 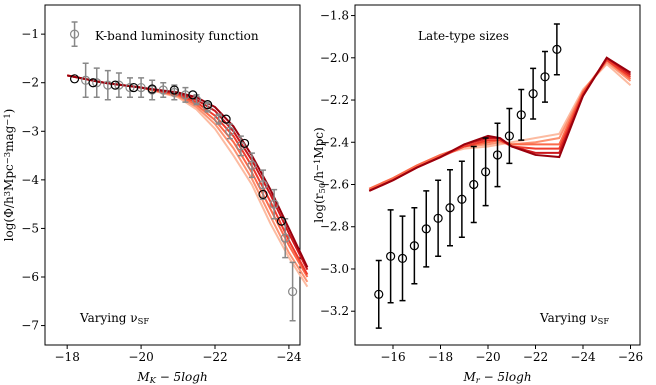 I want to click on y-tick-label: −2.0, so click(x=334, y=58).